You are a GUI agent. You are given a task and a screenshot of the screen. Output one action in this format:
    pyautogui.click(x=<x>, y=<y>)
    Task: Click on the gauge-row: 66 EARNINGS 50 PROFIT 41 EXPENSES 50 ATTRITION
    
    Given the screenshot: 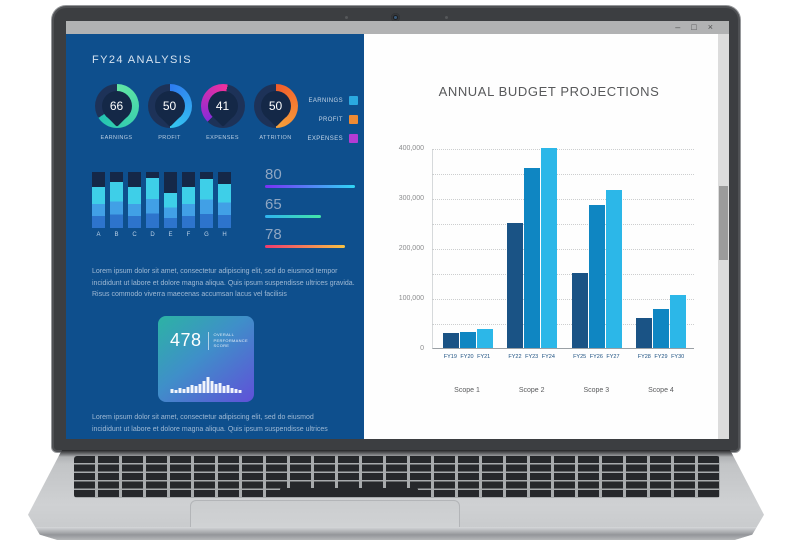 What is the action you would take?
    pyautogui.click(x=196, y=112)
    